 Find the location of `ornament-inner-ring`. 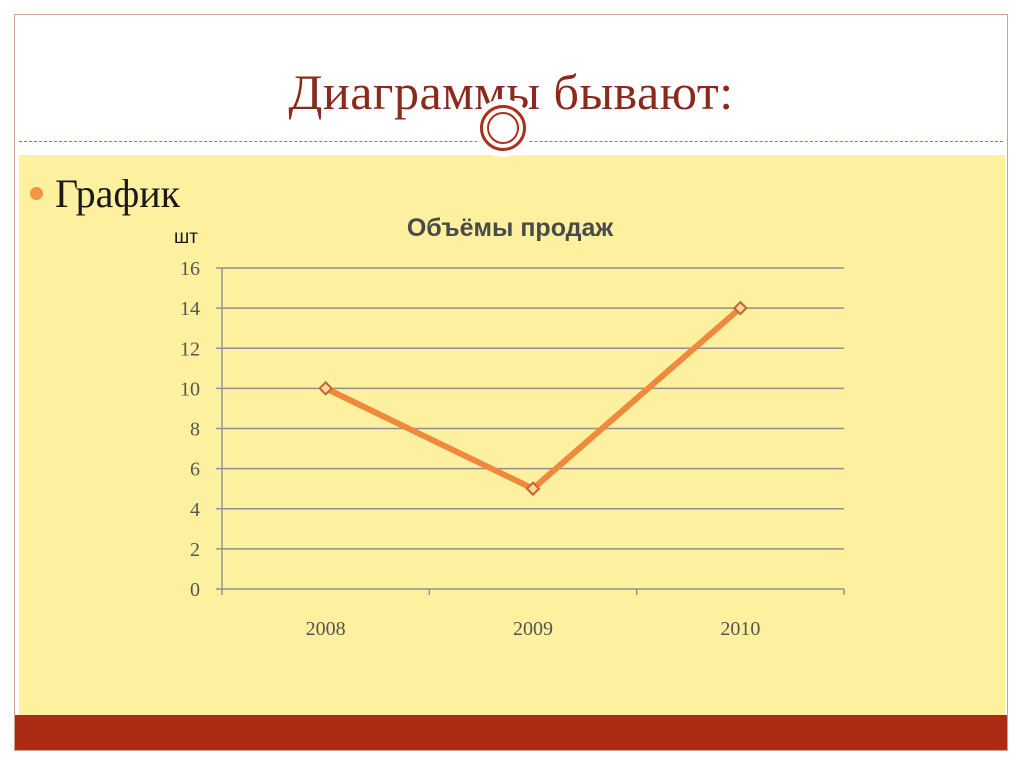

ornament-inner-ring is located at coordinates (503, 128).